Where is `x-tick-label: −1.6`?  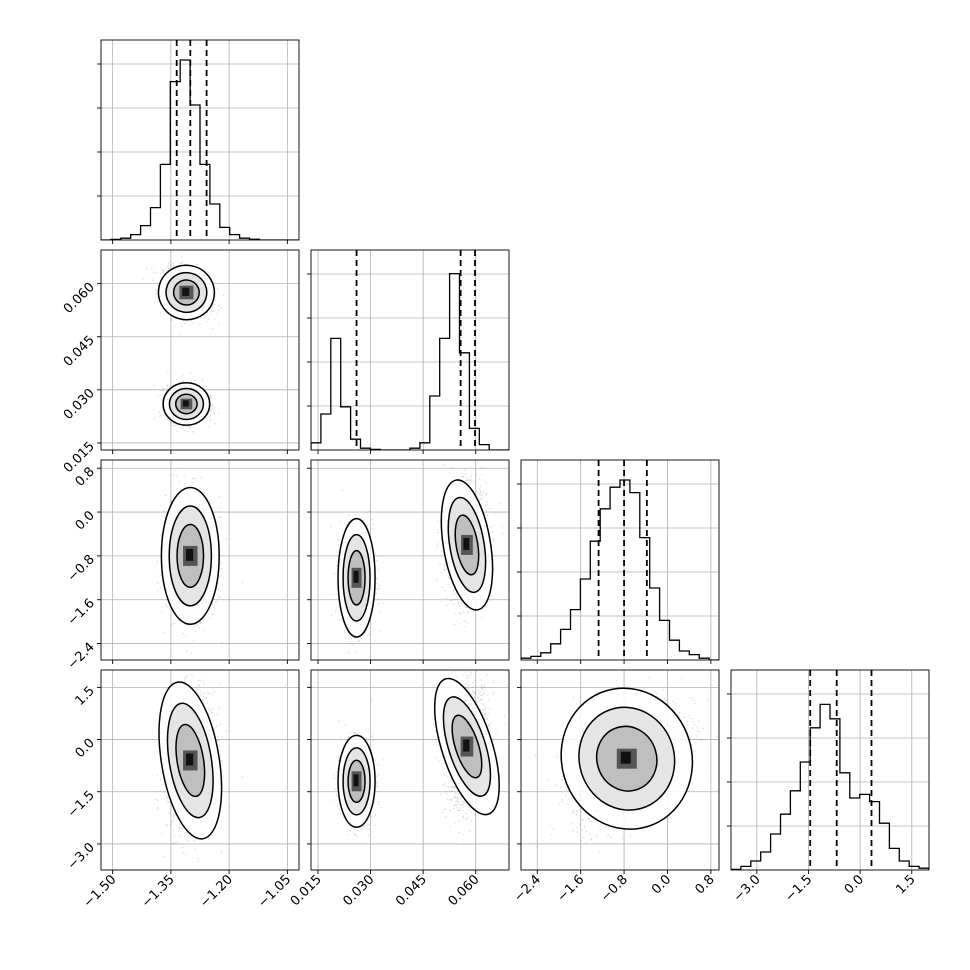
x-tick-label: −1.6 is located at coordinates (571, 888).